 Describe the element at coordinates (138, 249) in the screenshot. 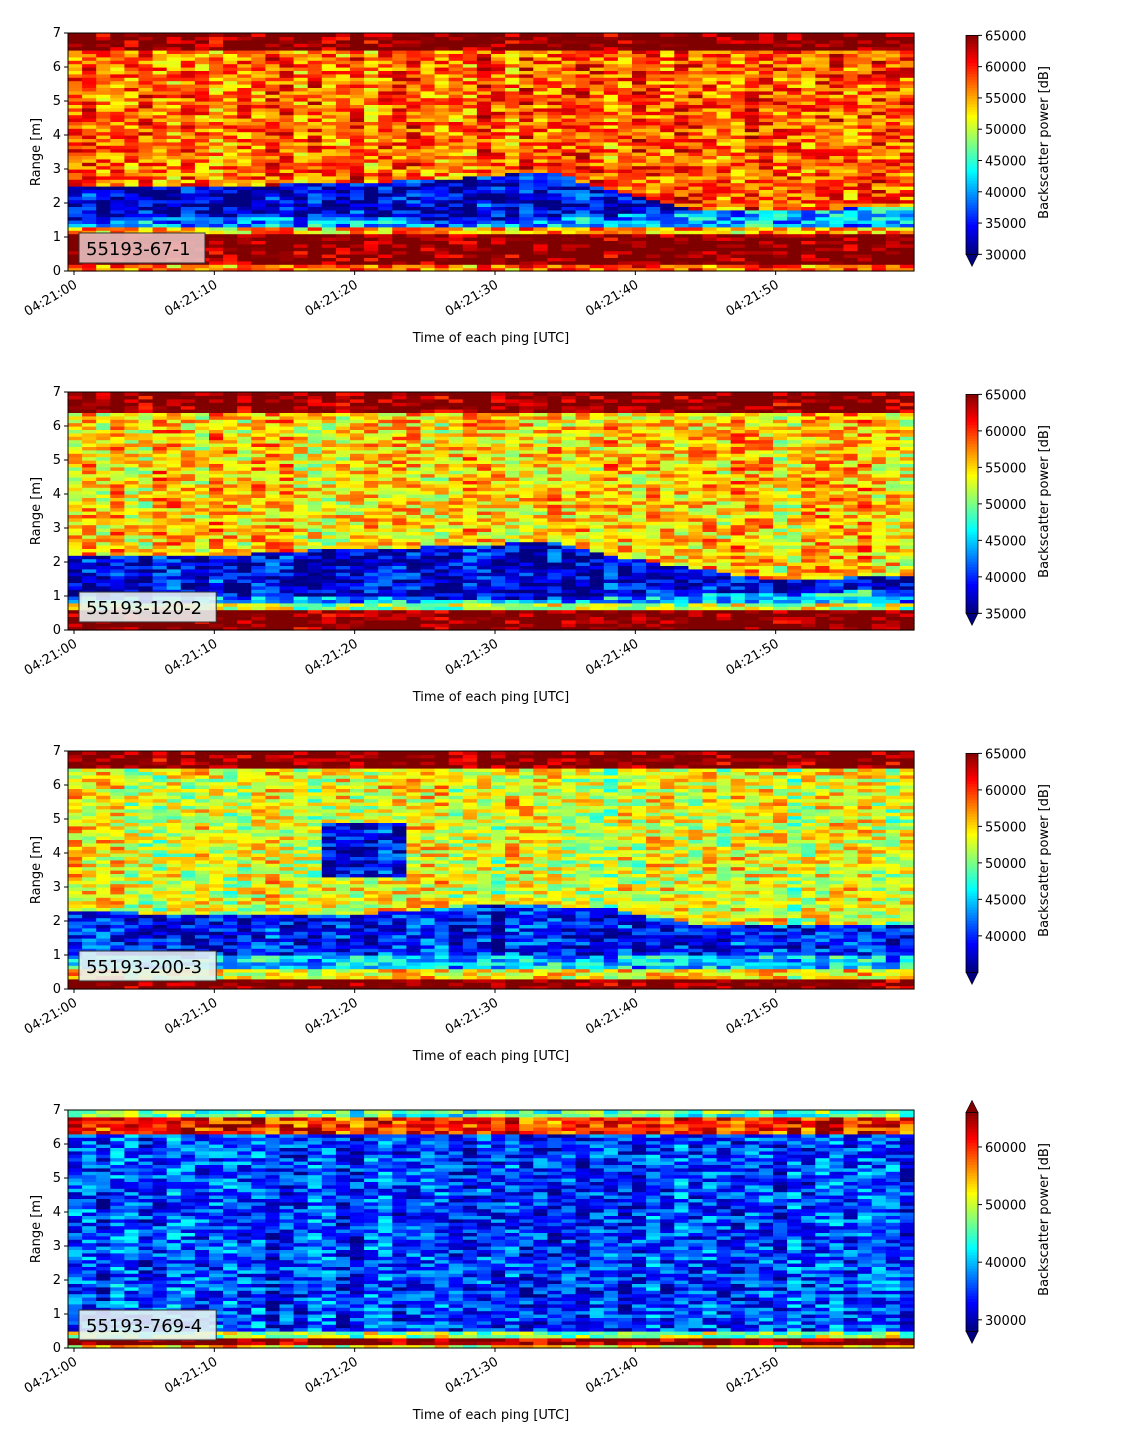

I see `sensor-label: 55193-67-1` at that location.